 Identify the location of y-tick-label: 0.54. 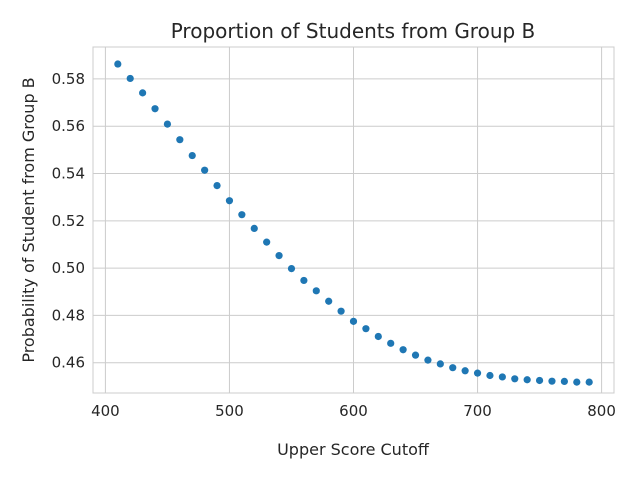
(68, 174).